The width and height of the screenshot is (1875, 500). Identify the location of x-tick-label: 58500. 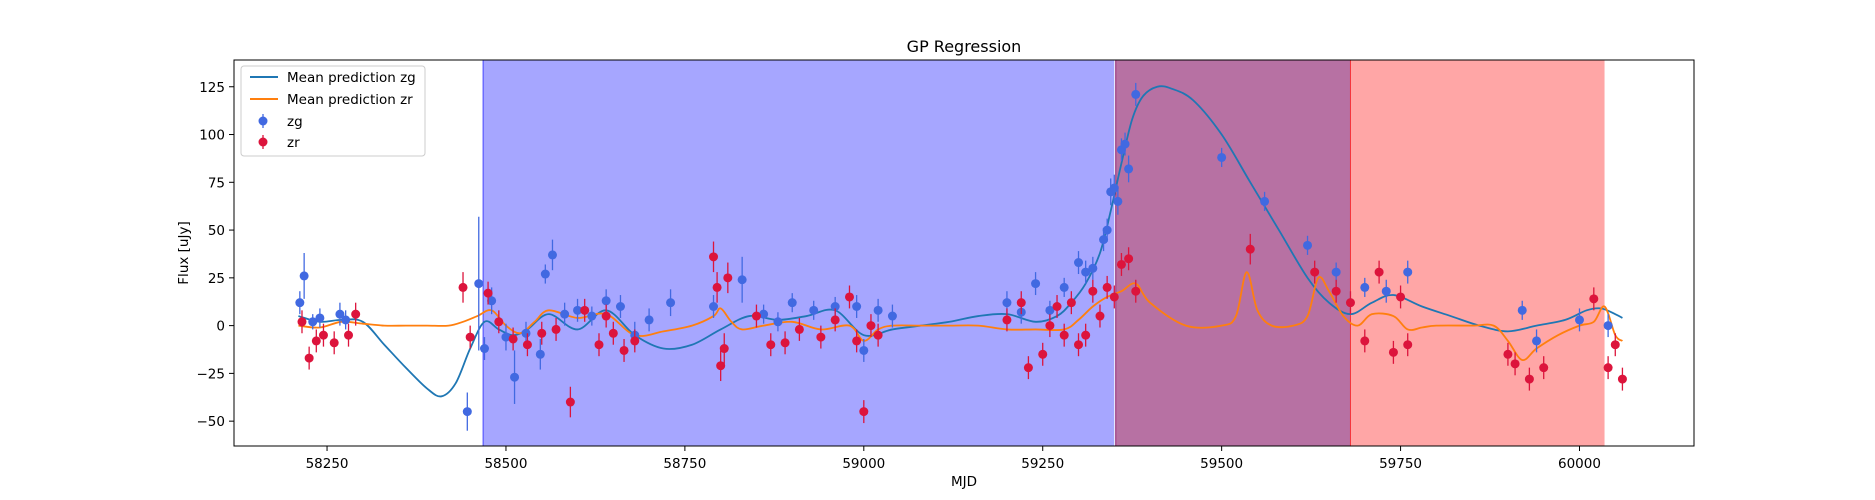
(505, 464).